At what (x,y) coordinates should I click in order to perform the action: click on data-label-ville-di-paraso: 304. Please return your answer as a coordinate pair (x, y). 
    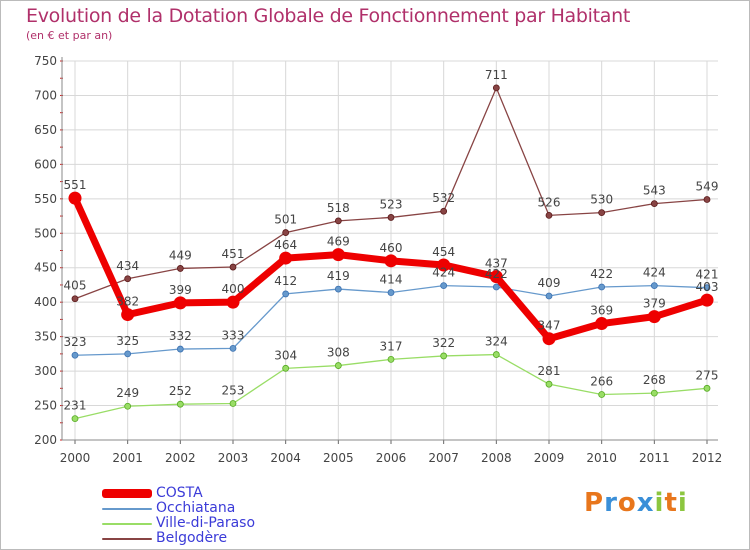
    Looking at the image, I should click on (285, 355).